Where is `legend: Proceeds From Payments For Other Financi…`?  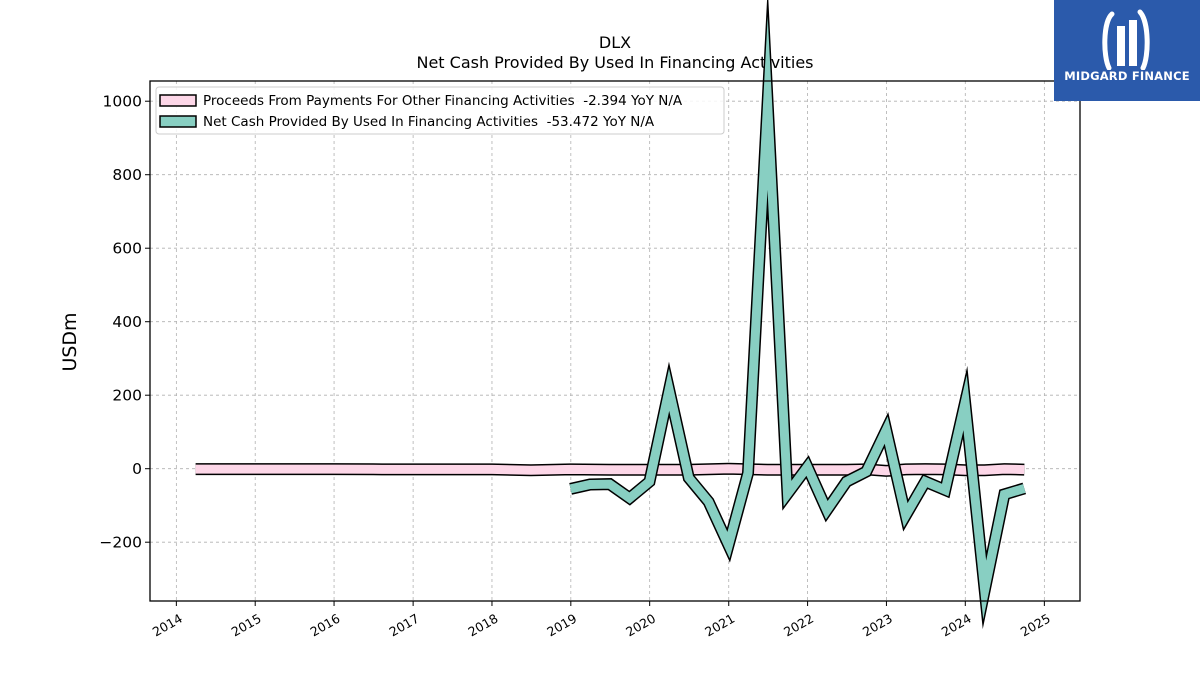
legend: Proceeds From Payments For Other Financi… is located at coordinates (440, 110).